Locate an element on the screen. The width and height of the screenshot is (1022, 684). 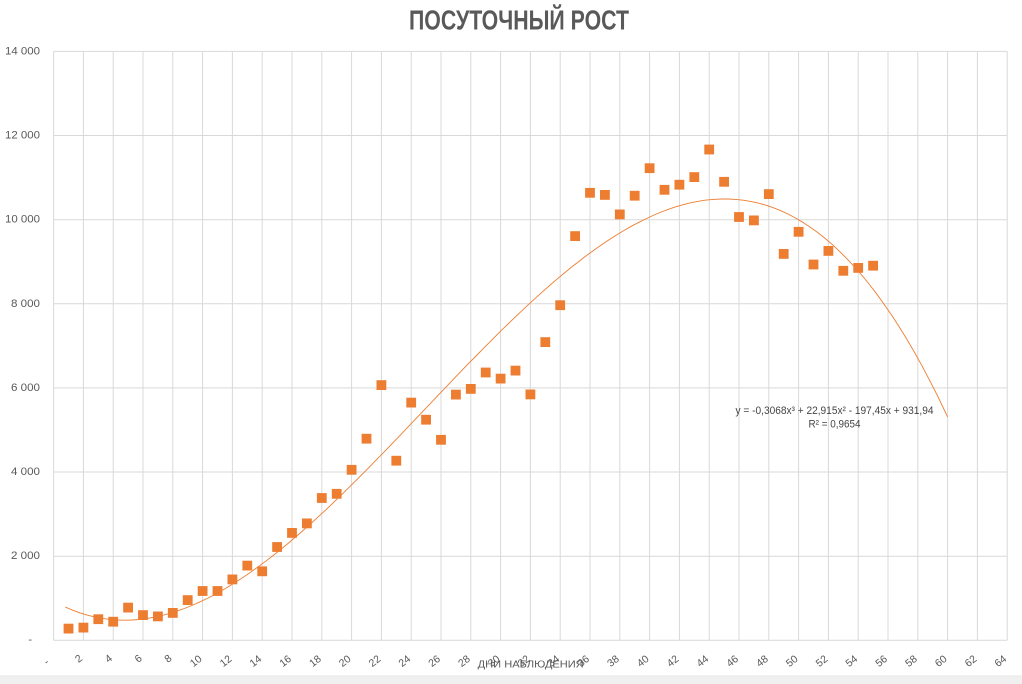
svg-text: 14 000 is located at coordinates (22, 51).